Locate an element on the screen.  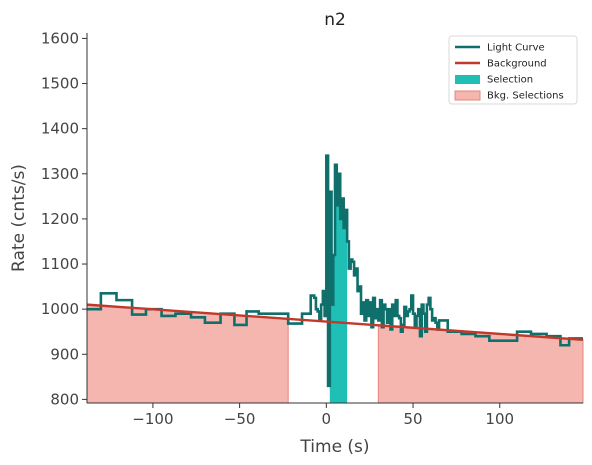
y-tick-label: 1300 is located at coordinates (60, 174).